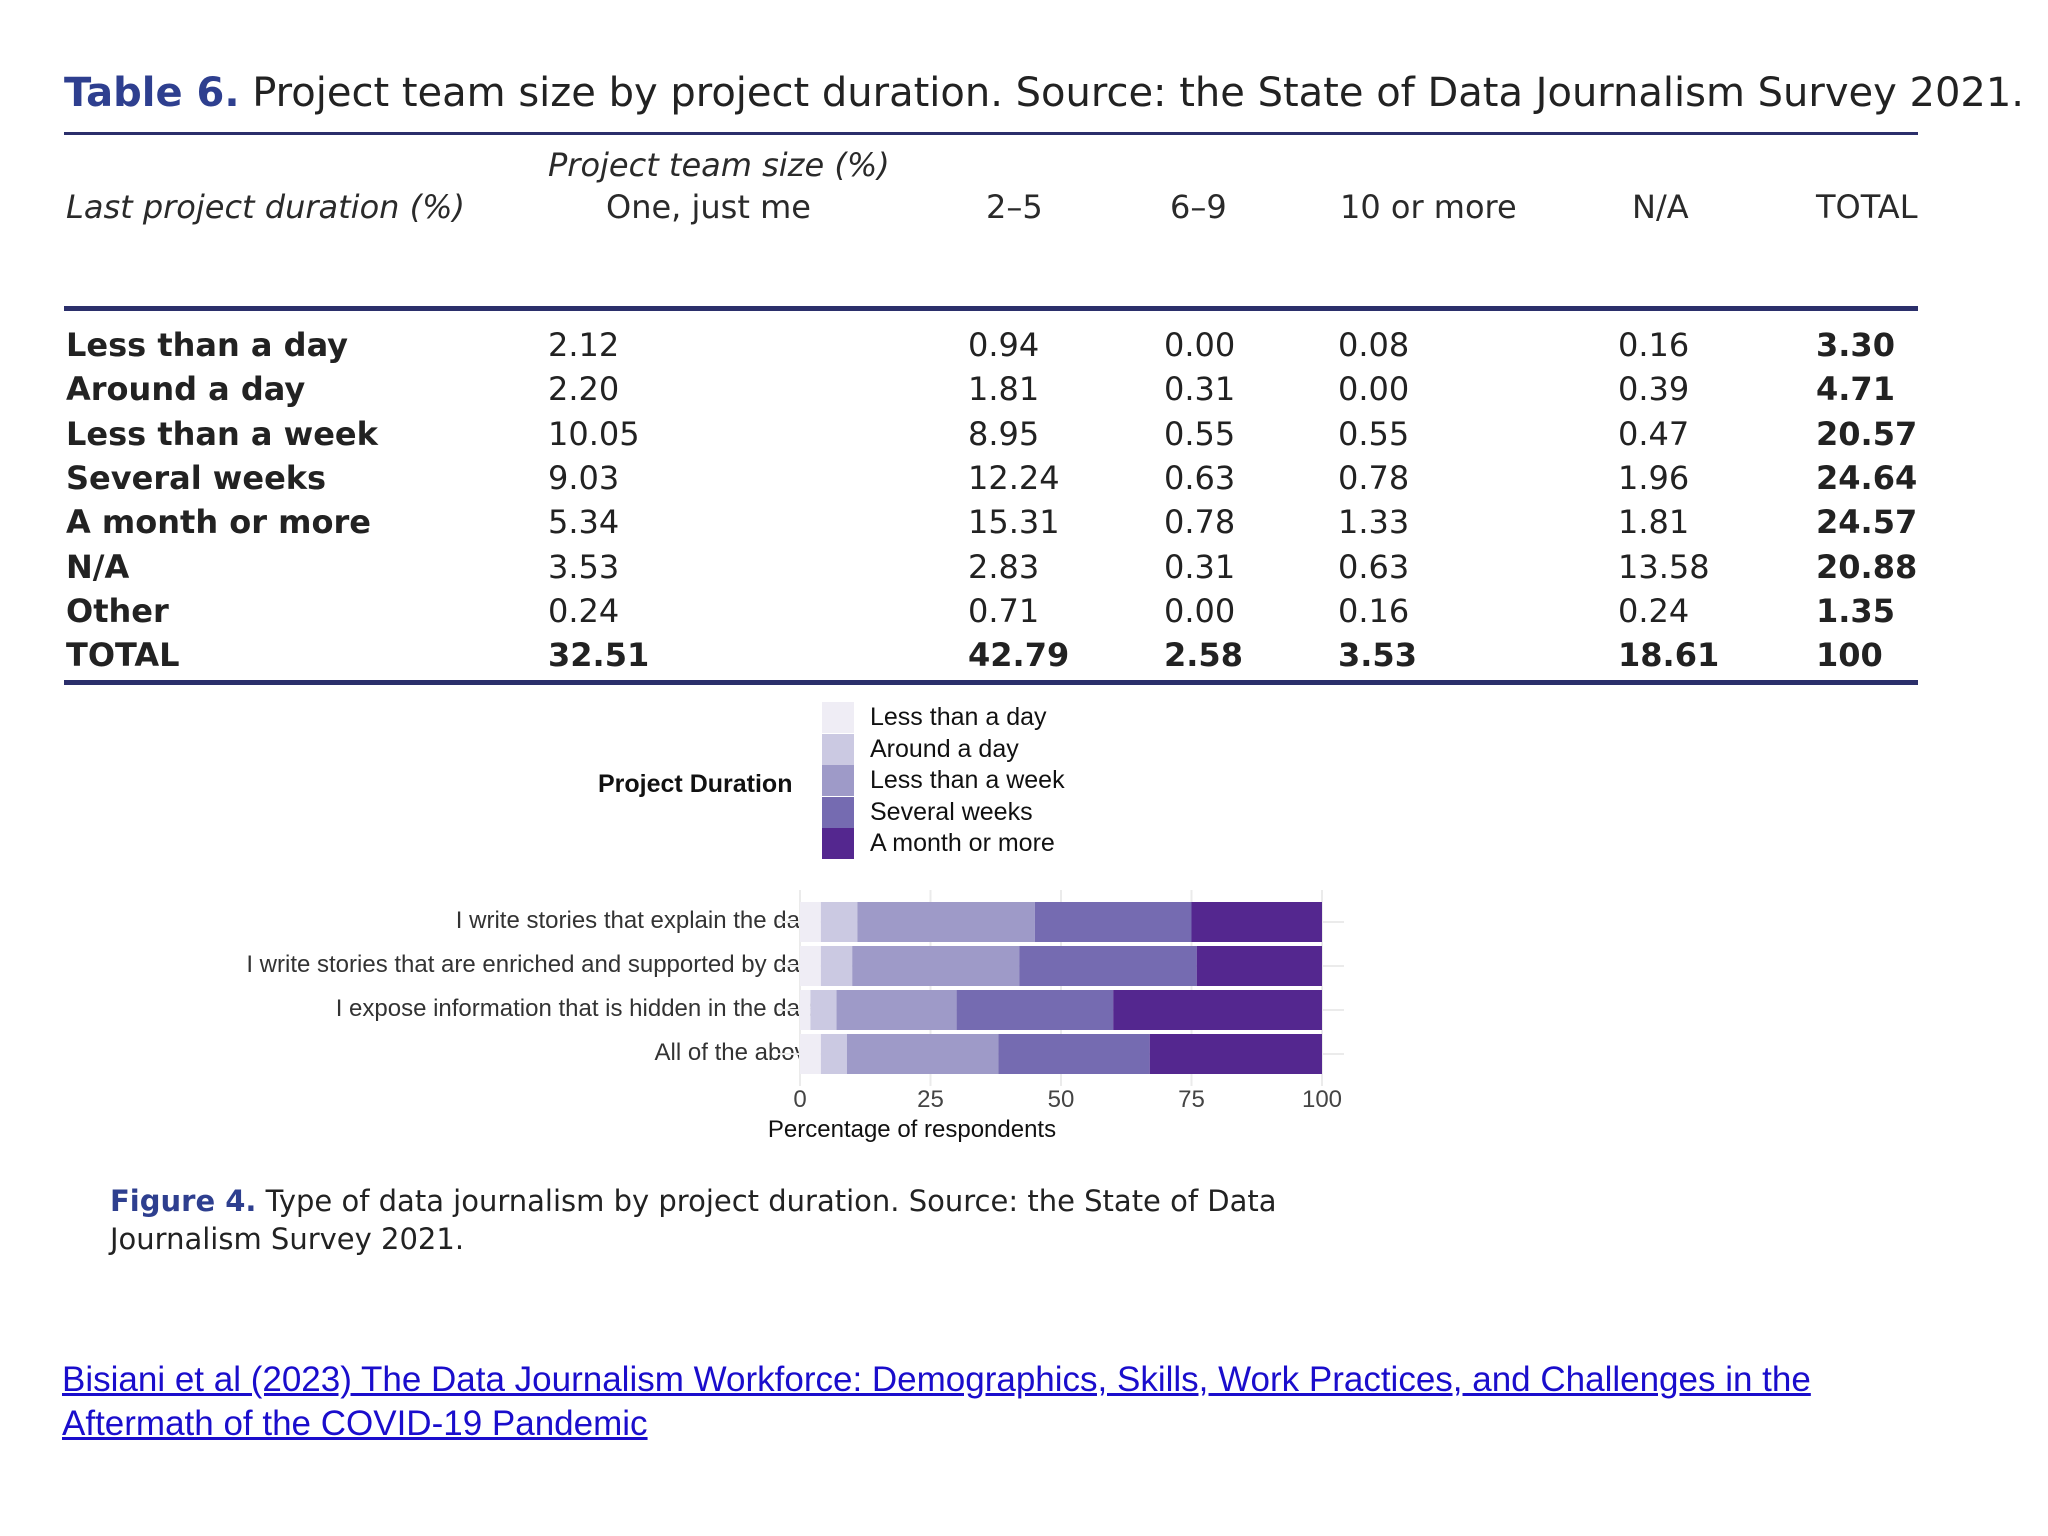 The image size is (2048, 1536). I want to click on table-row-label: Less than a week, so click(222, 433).